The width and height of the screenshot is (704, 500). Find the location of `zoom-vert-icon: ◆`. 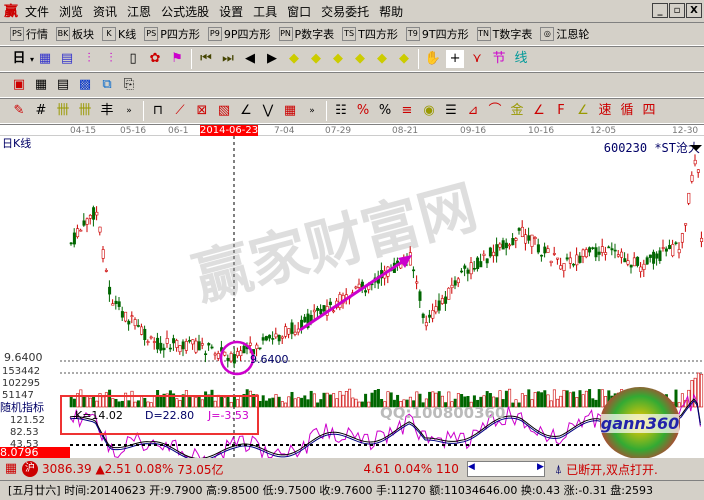

zoom-vert-icon: ◆ is located at coordinates (404, 58).